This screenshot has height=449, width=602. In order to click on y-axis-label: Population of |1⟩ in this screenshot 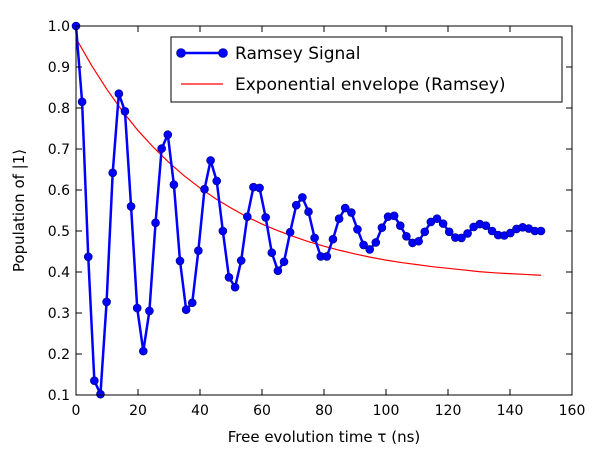, I will do `click(19, 210)`.